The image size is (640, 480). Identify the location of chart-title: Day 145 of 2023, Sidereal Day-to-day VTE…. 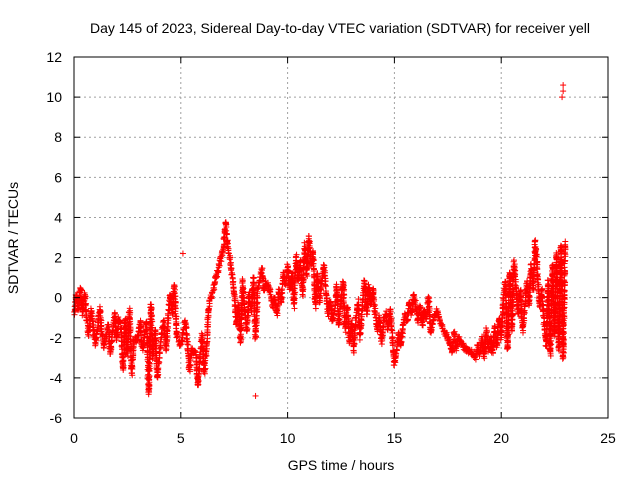
(340, 28).